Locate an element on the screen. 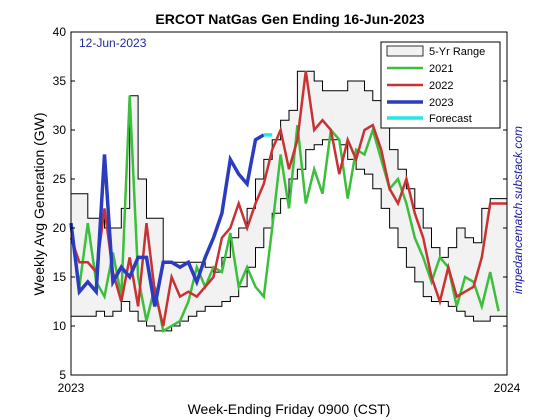  y-tick-label: 35 is located at coordinates (60, 81).